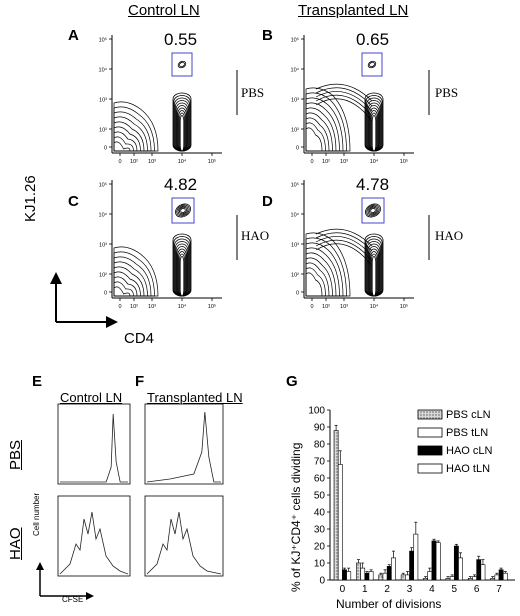 The image size is (520, 616). I want to click on hist-x-axis-label: CFSE, so click(73, 599).